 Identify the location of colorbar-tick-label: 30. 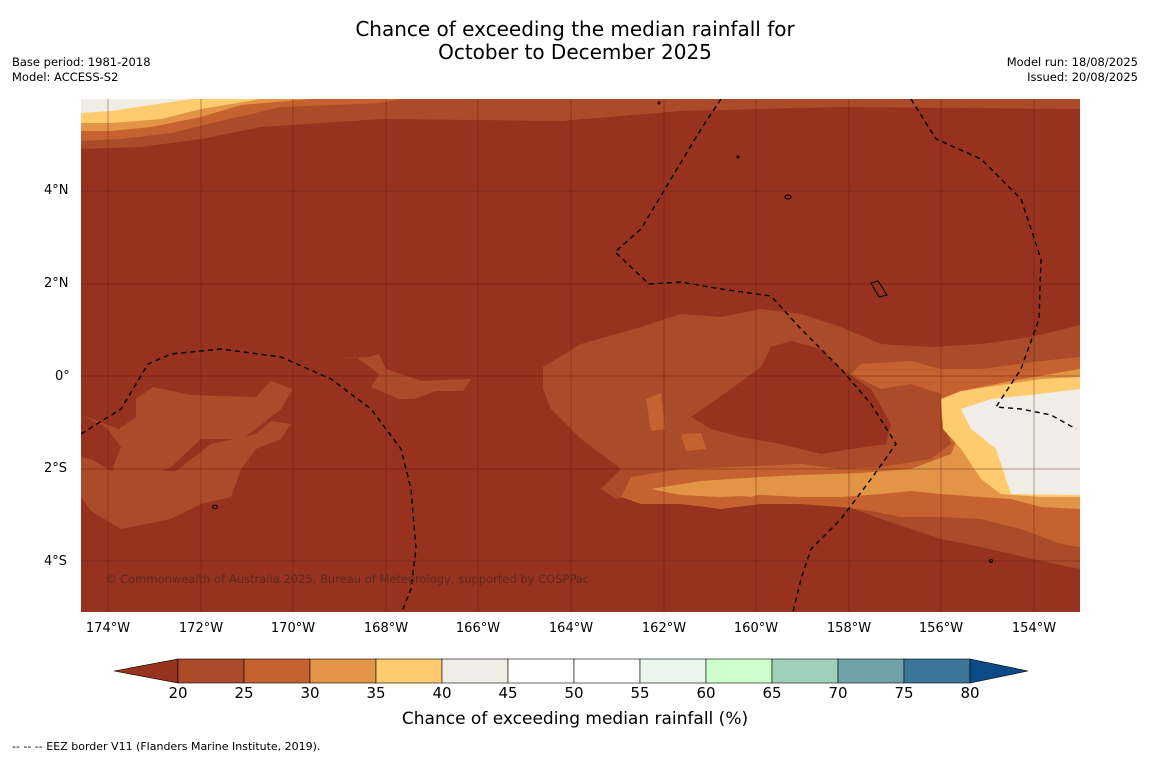
(310, 693).